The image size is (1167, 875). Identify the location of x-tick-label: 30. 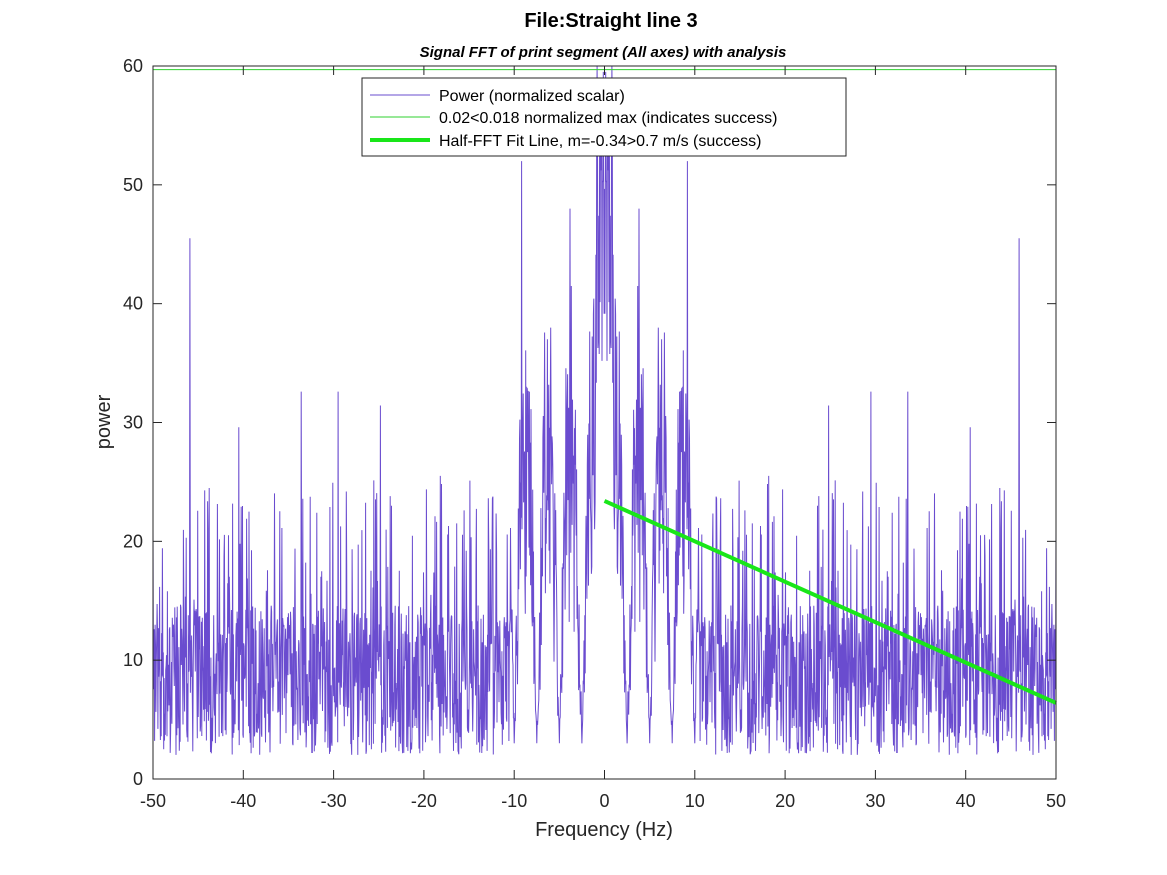
(875, 801).